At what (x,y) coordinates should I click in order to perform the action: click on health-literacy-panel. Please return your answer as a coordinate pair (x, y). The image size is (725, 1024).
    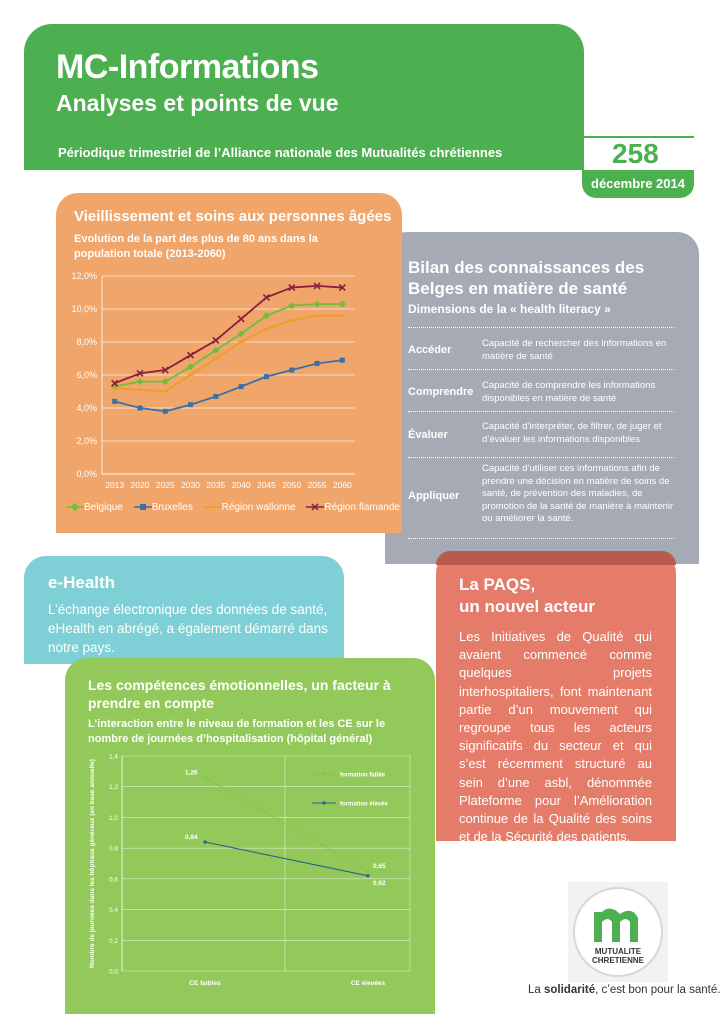
    Looking at the image, I should click on (542, 398).